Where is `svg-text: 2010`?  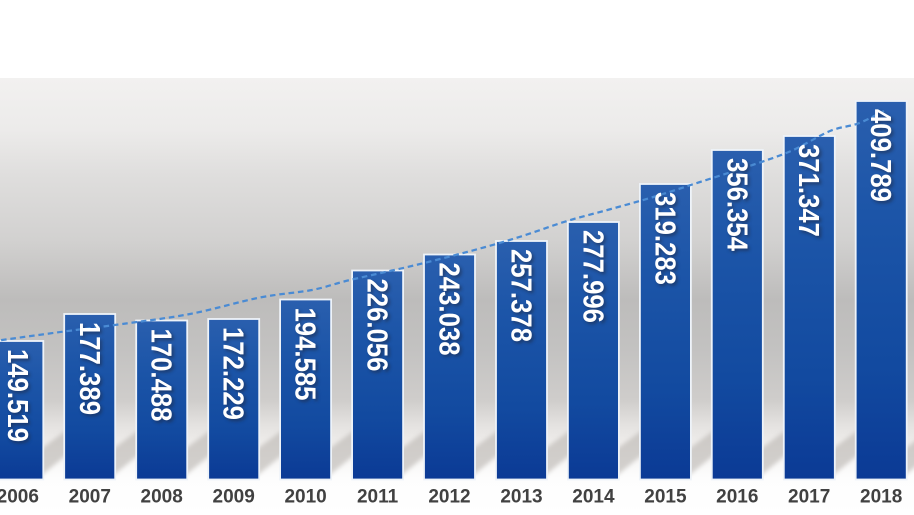 svg-text: 2010 is located at coordinates (305, 497).